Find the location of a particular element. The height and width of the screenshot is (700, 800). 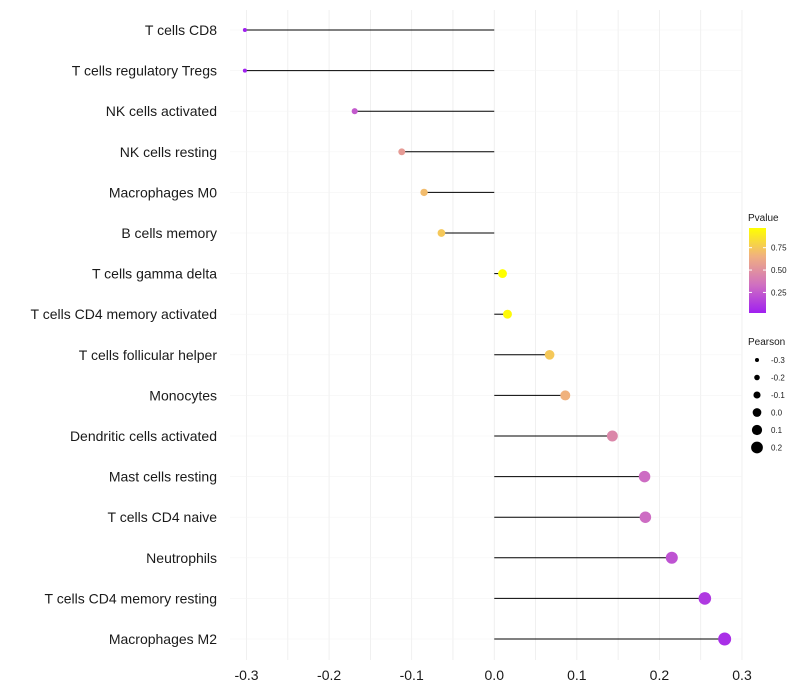

category-label: T cells CD4 naive is located at coordinates (163, 517).